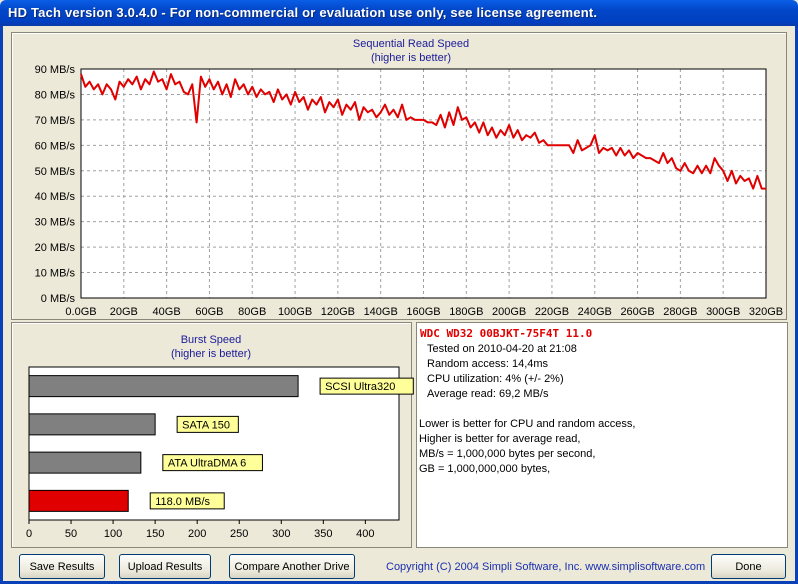  What do you see at coordinates (502, 349) in the screenshot?
I see `tested-on: Tested on 2010-04-20 at 21:08` at bounding box center [502, 349].